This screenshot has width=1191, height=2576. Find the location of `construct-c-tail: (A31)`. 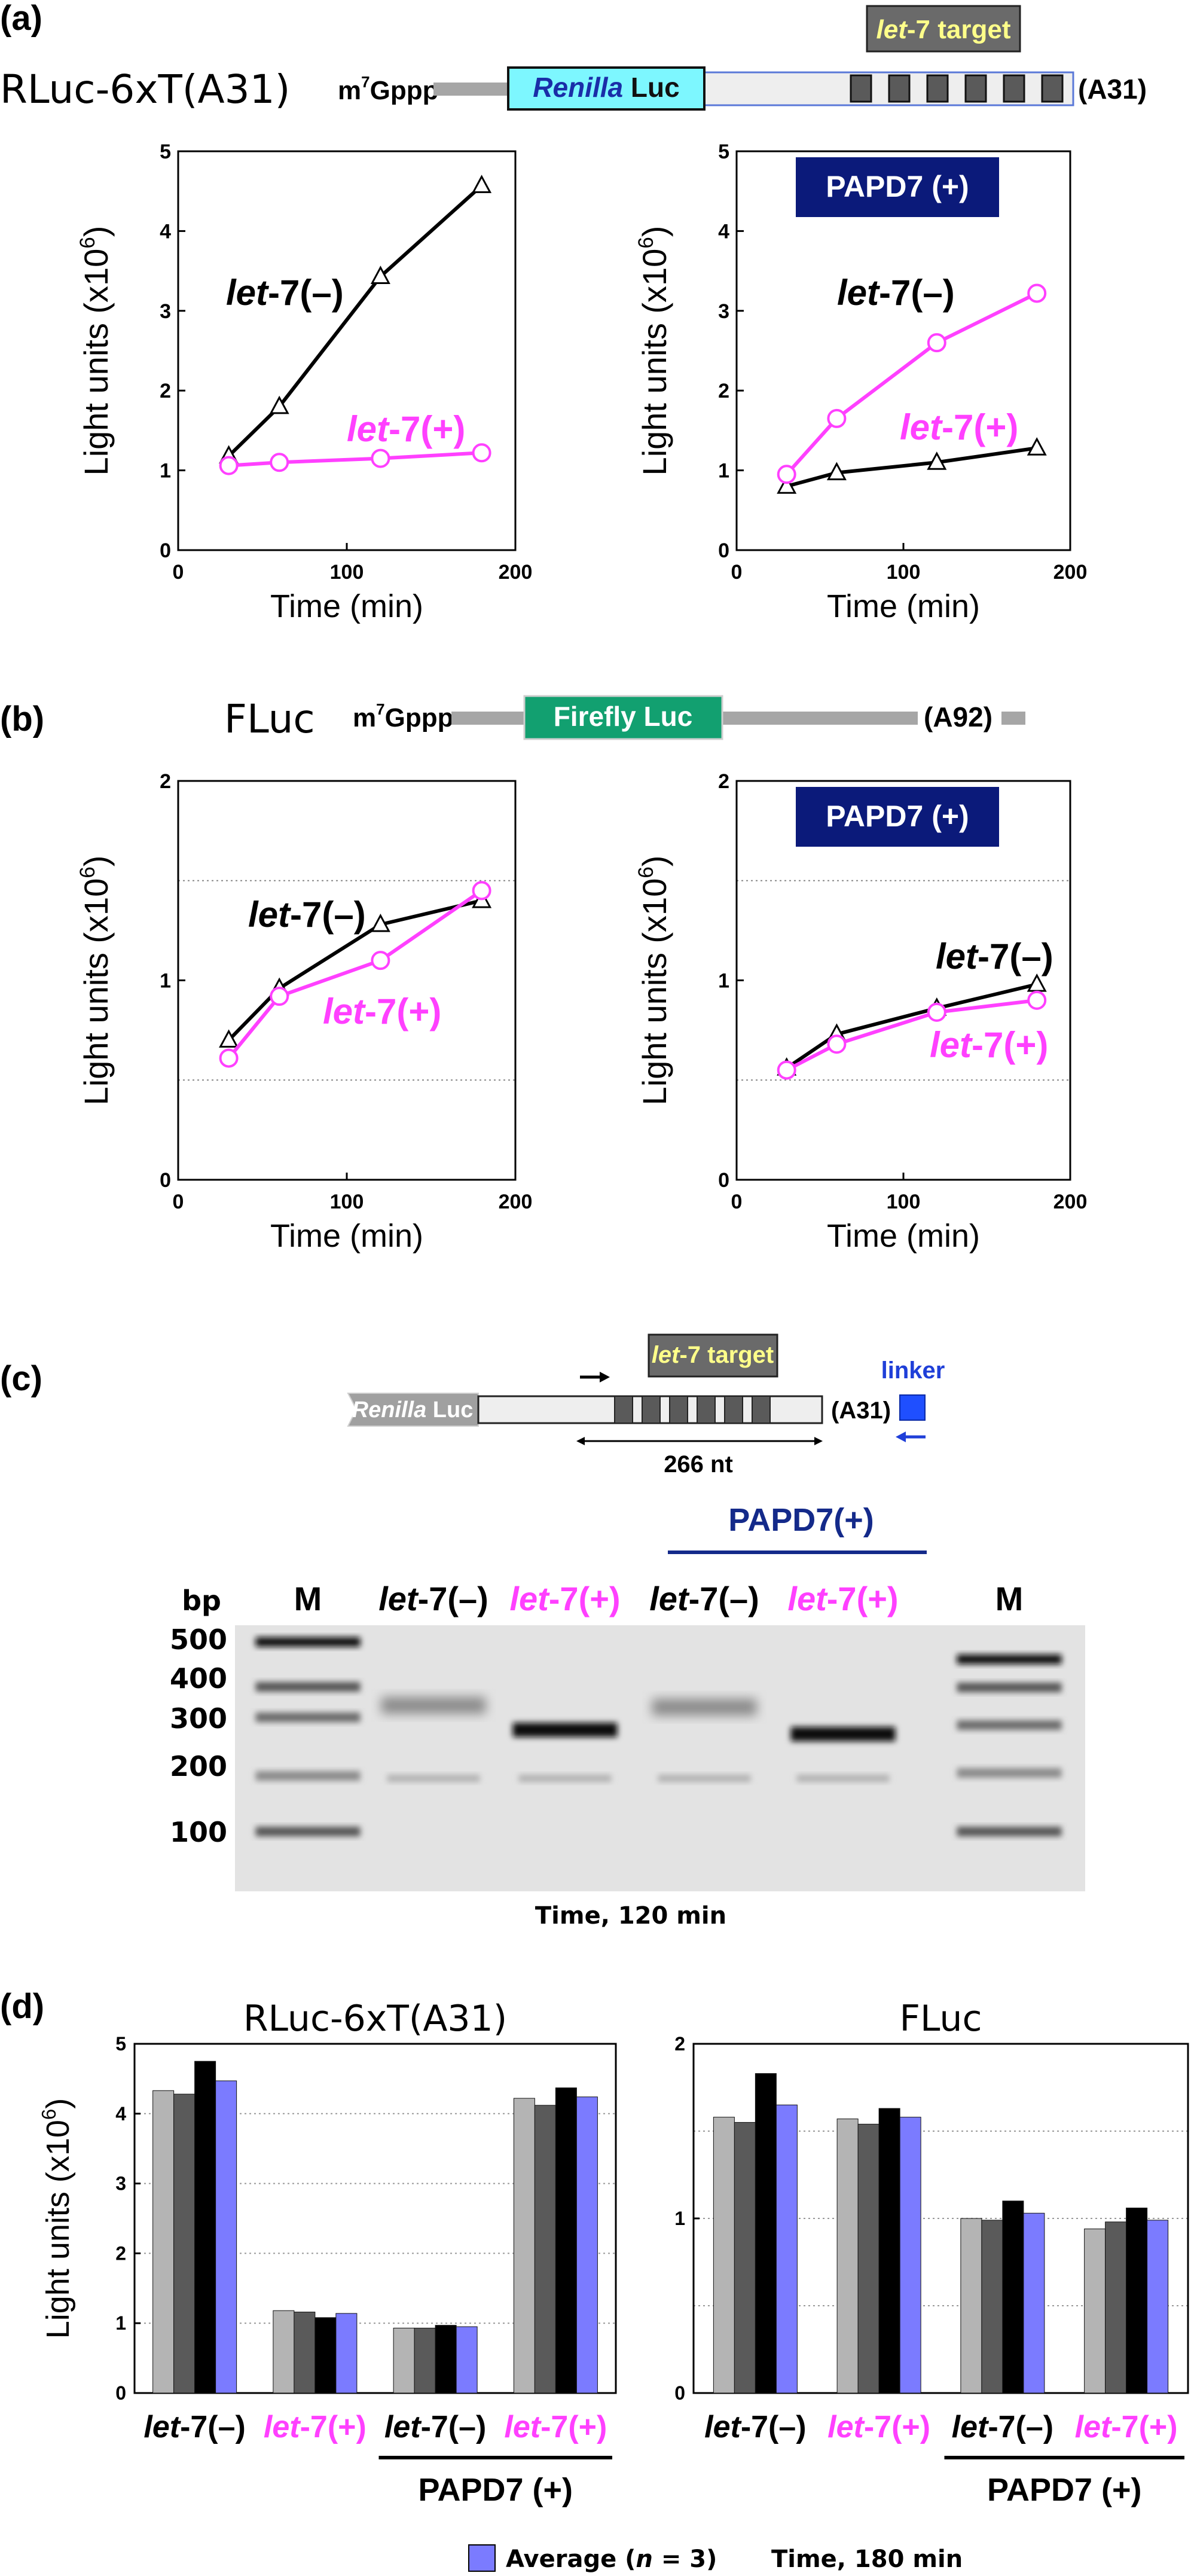

construct-c-tail: (A31) is located at coordinates (861, 1410).